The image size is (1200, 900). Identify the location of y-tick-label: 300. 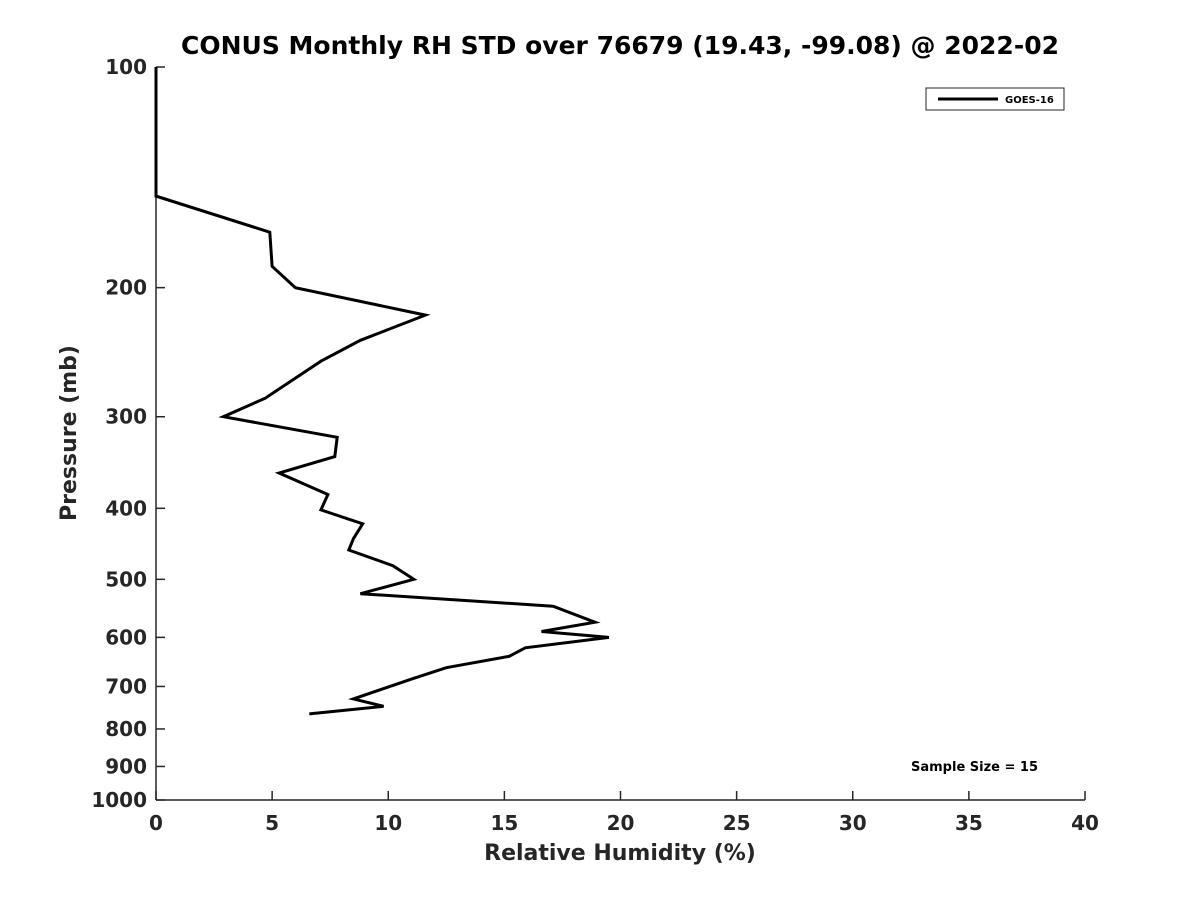
(126, 417).